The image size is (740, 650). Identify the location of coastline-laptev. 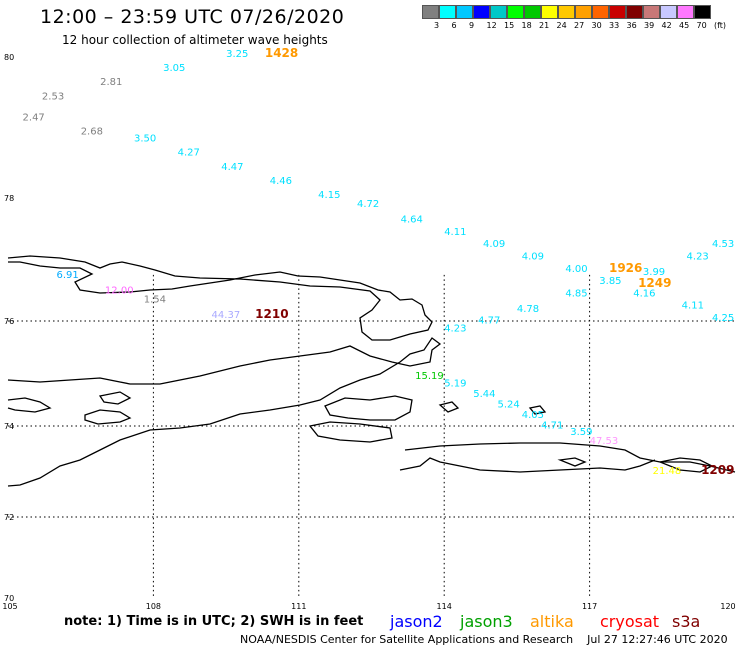
(570, 457).